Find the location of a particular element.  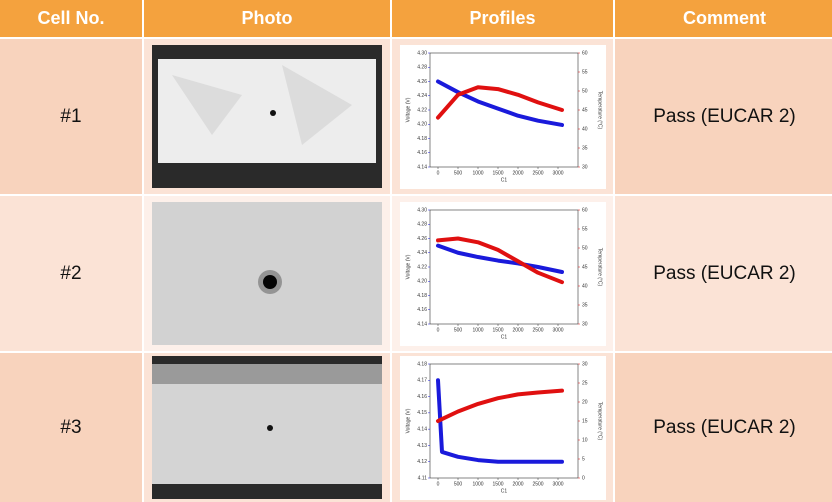

y-tick-label: 4.17 is located at coordinates (422, 380).